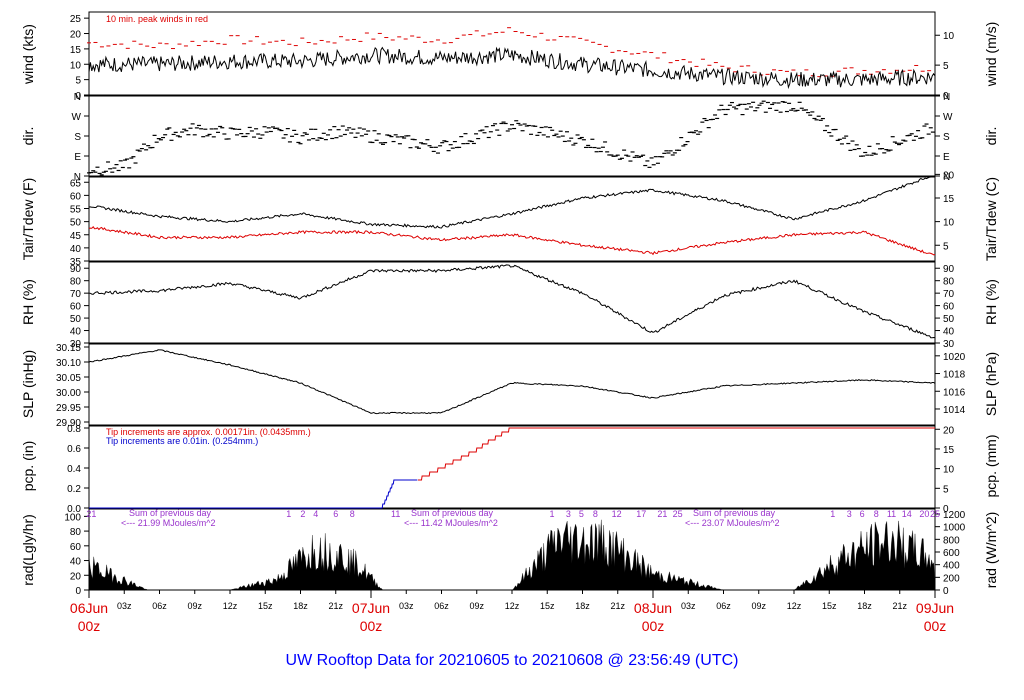 Image resolution: width=1024 pixels, height=700 pixels. What do you see at coordinates (74, 509) in the screenshot?
I see `pcp-left-tick-label: 0.0` at bounding box center [74, 509].